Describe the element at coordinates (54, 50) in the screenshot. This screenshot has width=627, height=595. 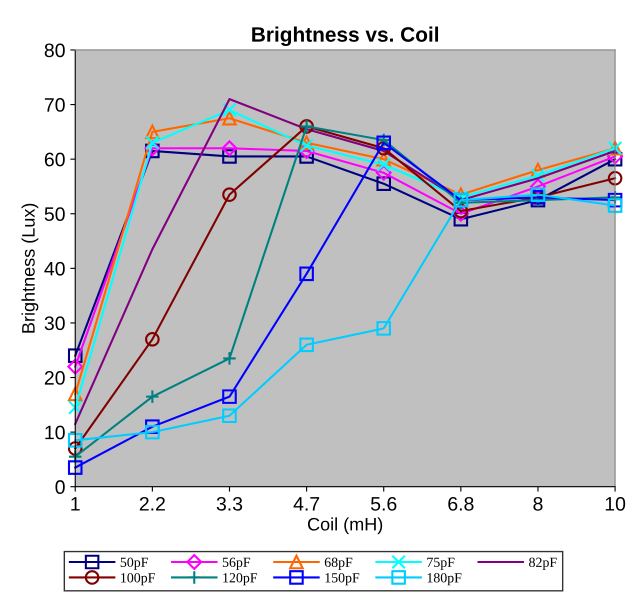
I see `y-tick-label: 80` at that location.